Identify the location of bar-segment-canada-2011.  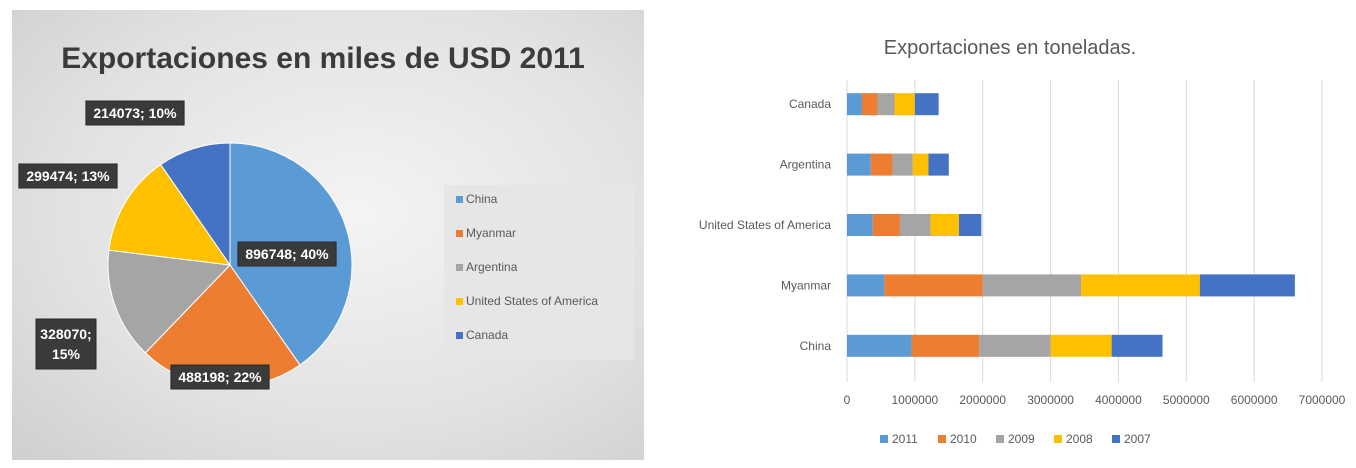
(854, 104).